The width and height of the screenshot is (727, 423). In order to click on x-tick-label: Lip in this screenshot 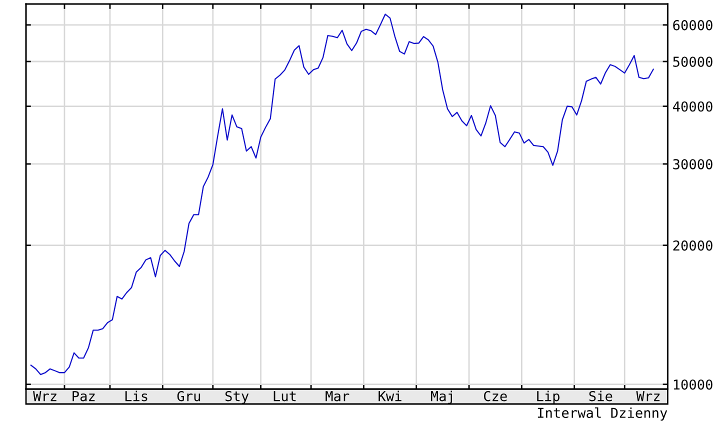, I will do `click(548, 397)`.